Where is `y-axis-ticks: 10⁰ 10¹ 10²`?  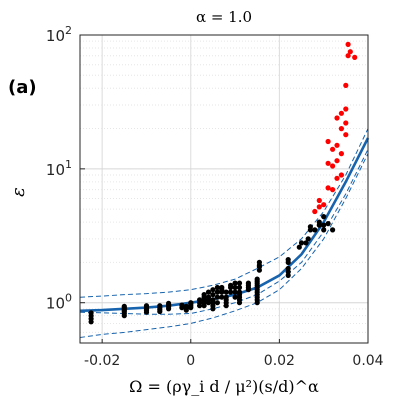
y-axis-ticks: 10⁰ 10¹ 10² is located at coordinates (65, 168).